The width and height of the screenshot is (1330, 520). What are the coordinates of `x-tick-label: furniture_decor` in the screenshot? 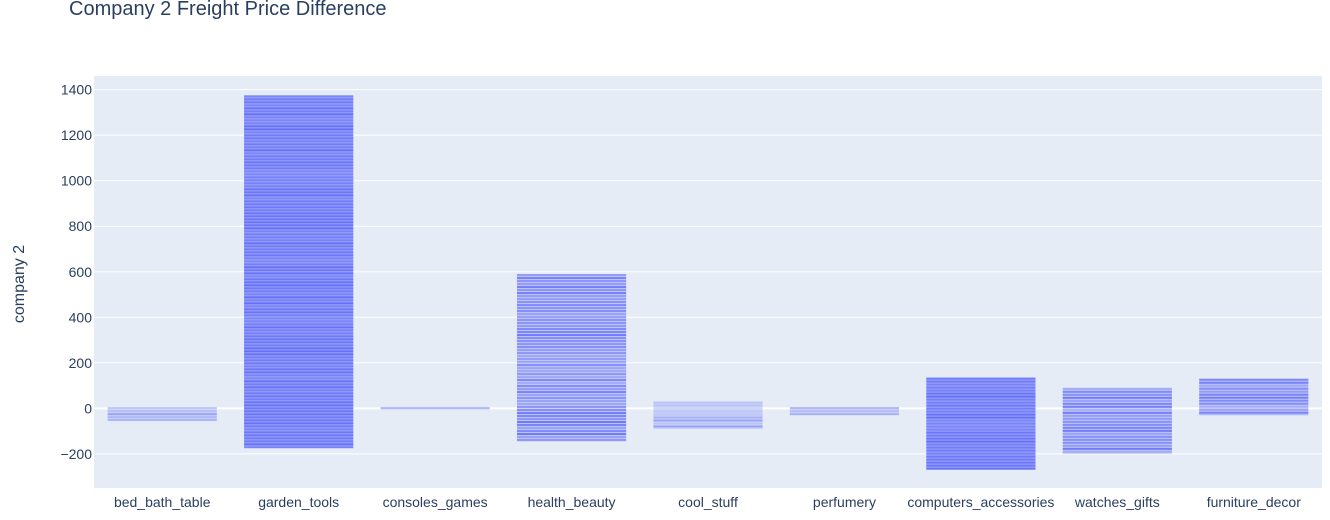 It's located at (1254, 502).